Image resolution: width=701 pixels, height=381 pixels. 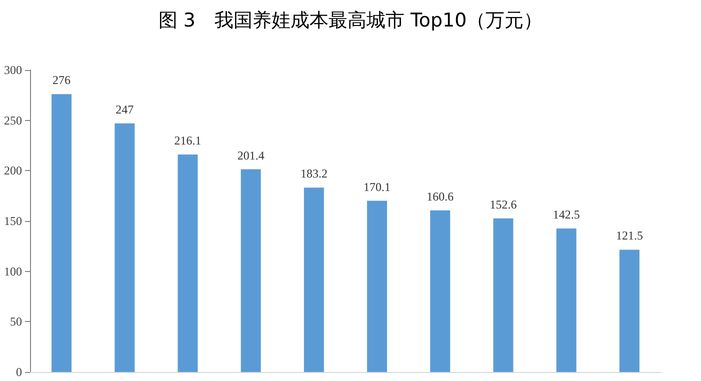 What do you see at coordinates (503, 204) in the screenshot?
I see `data-label: 152.6` at bounding box center [503, 204].